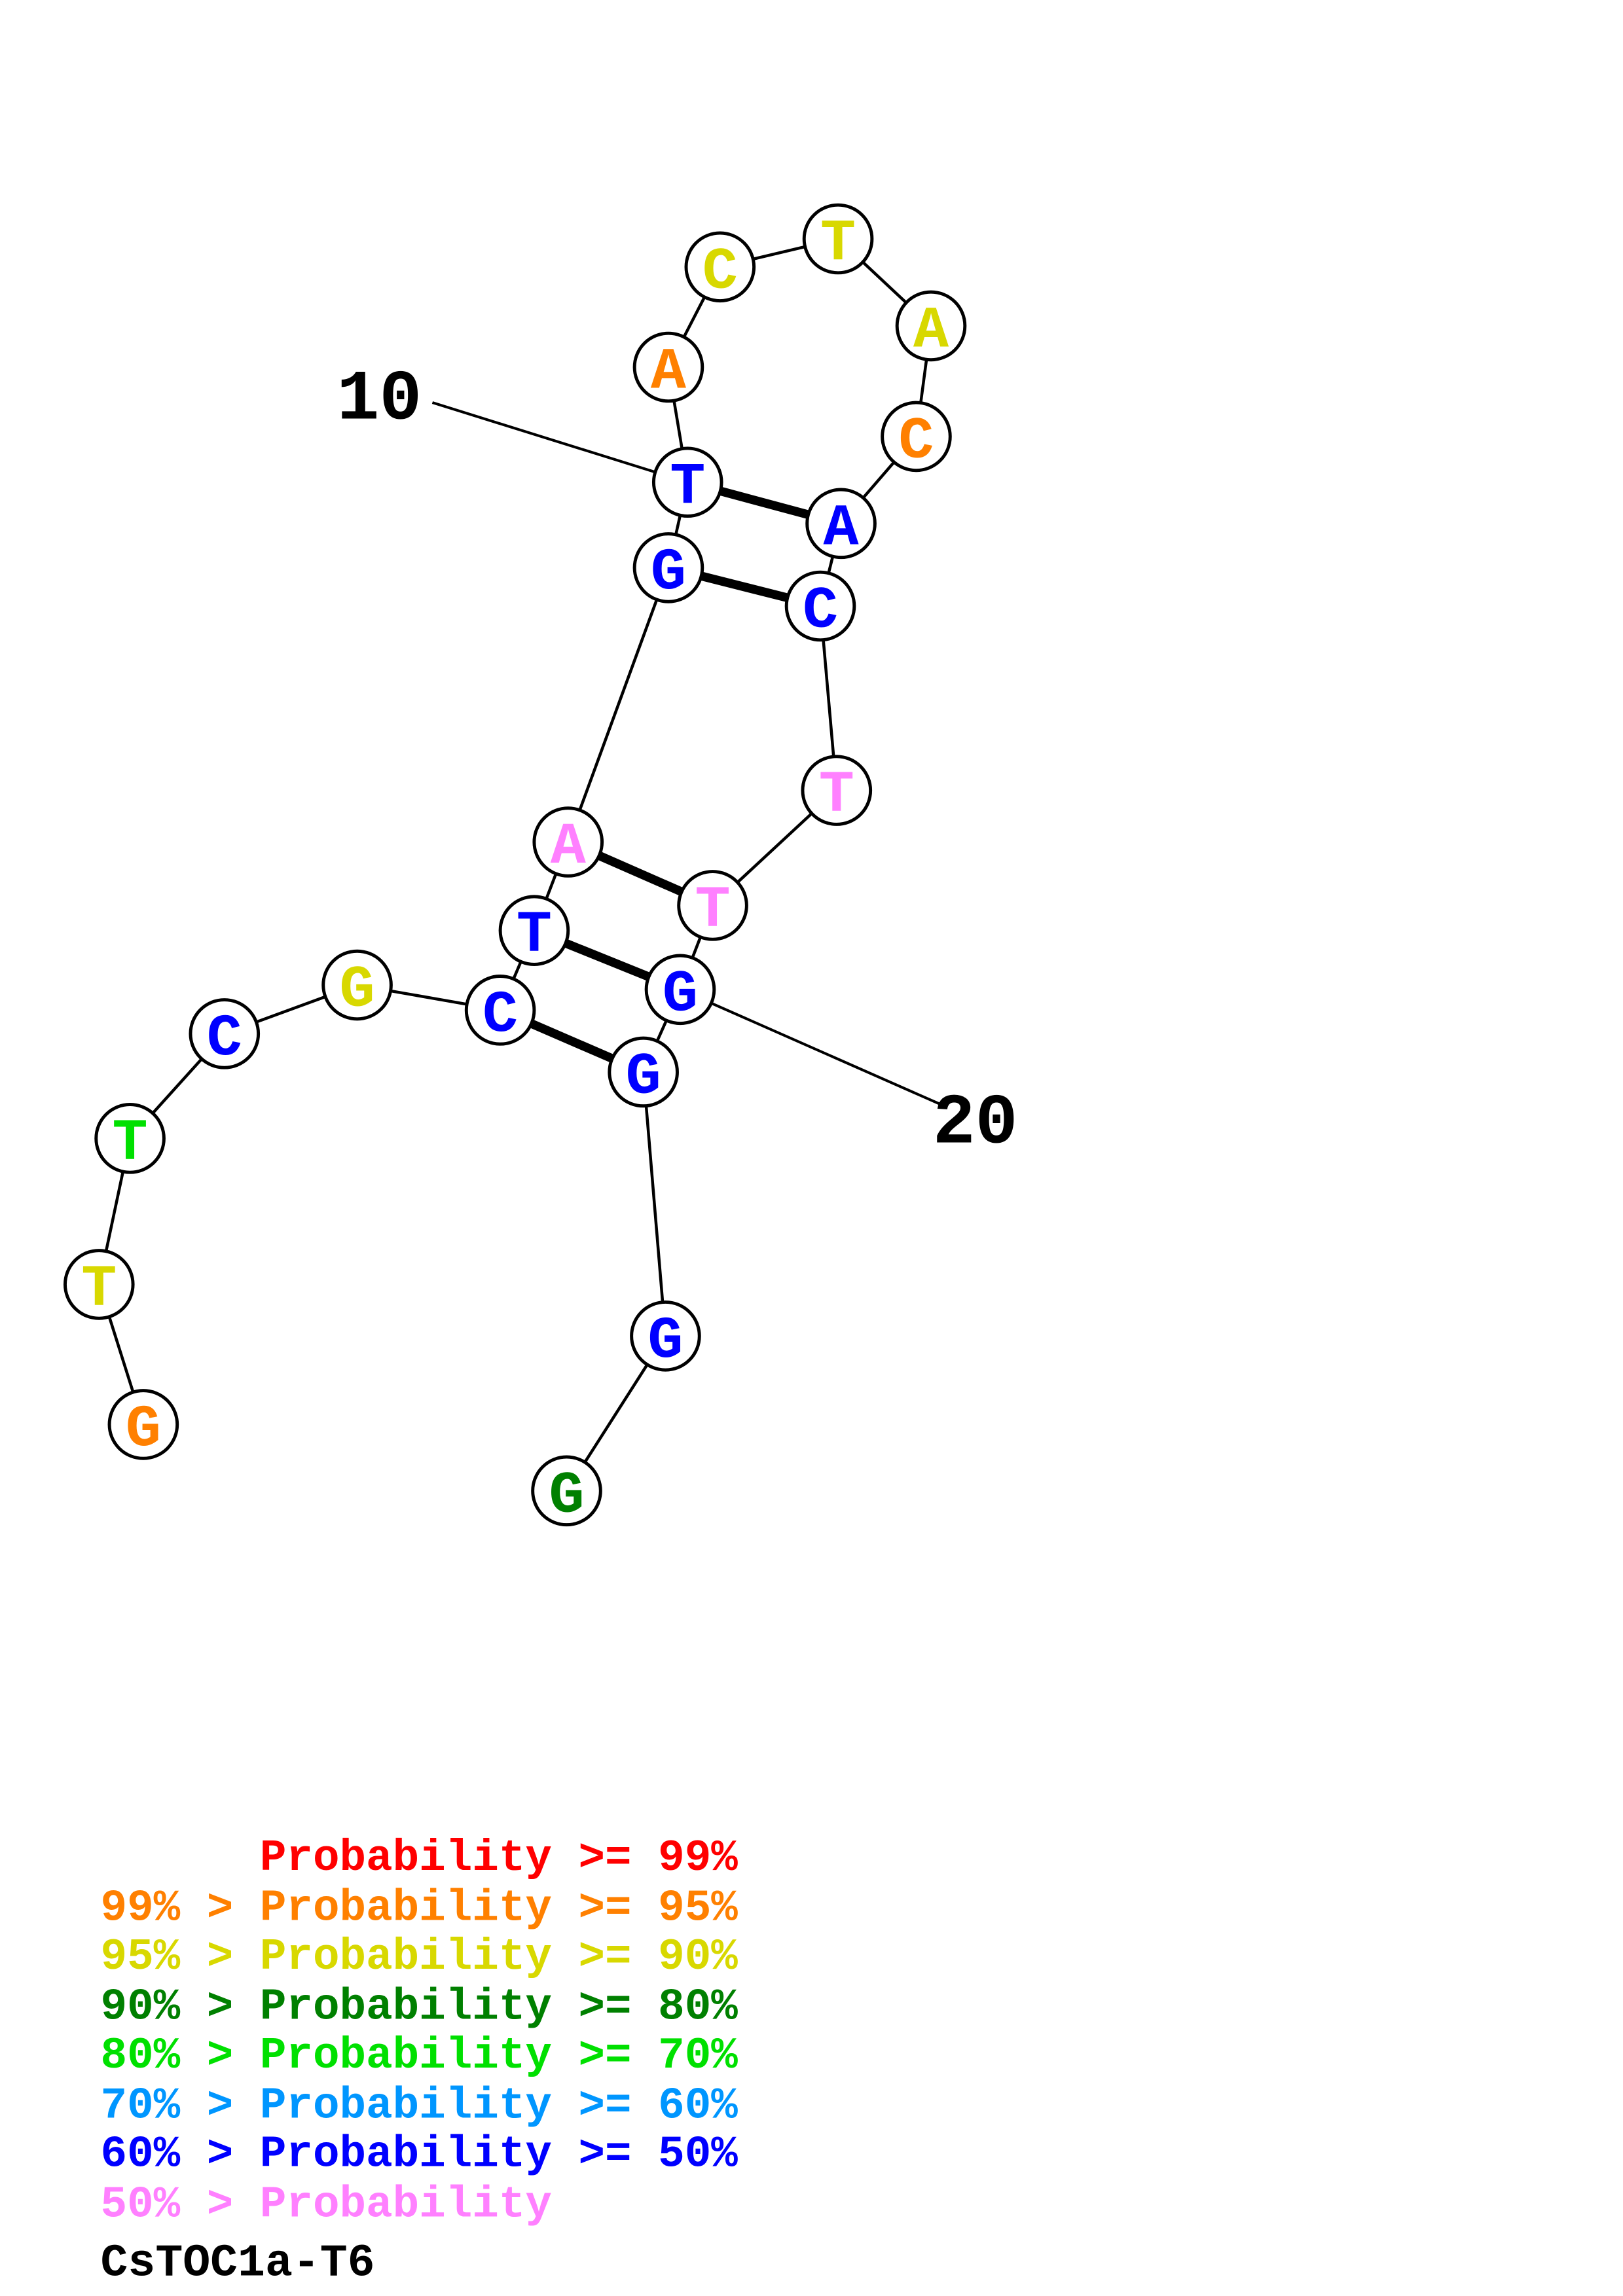 The height and width of the screenshot is (2296, 1623). I want to click on legend-row: 95% > Probability >= 90%, so click(420, 1957).